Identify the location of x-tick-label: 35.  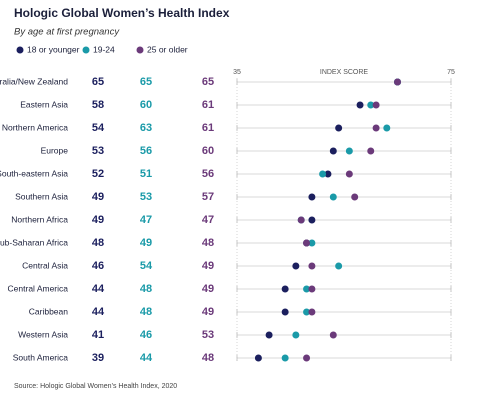
(237, 72).